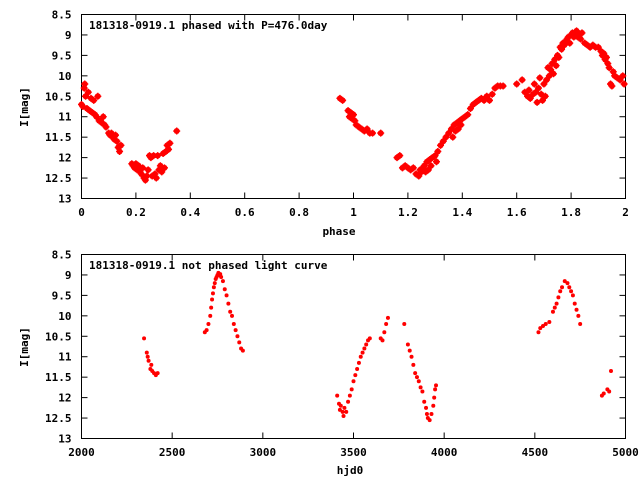  I want to click on phased-x-tick-label: 0.8, so click(299, 212).